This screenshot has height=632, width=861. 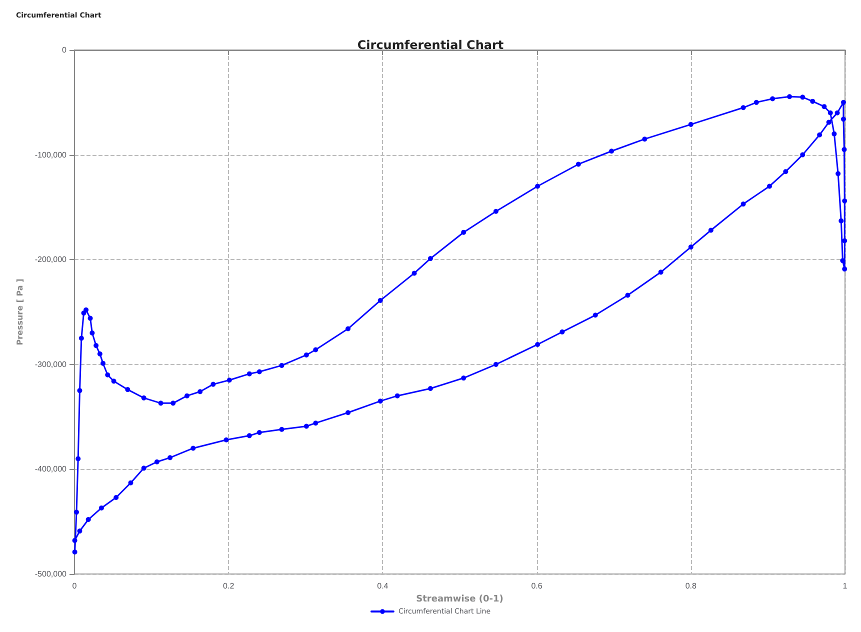 I want to click on y-axis-title: Pressure [ Pa ], so click(x=20, y=312).